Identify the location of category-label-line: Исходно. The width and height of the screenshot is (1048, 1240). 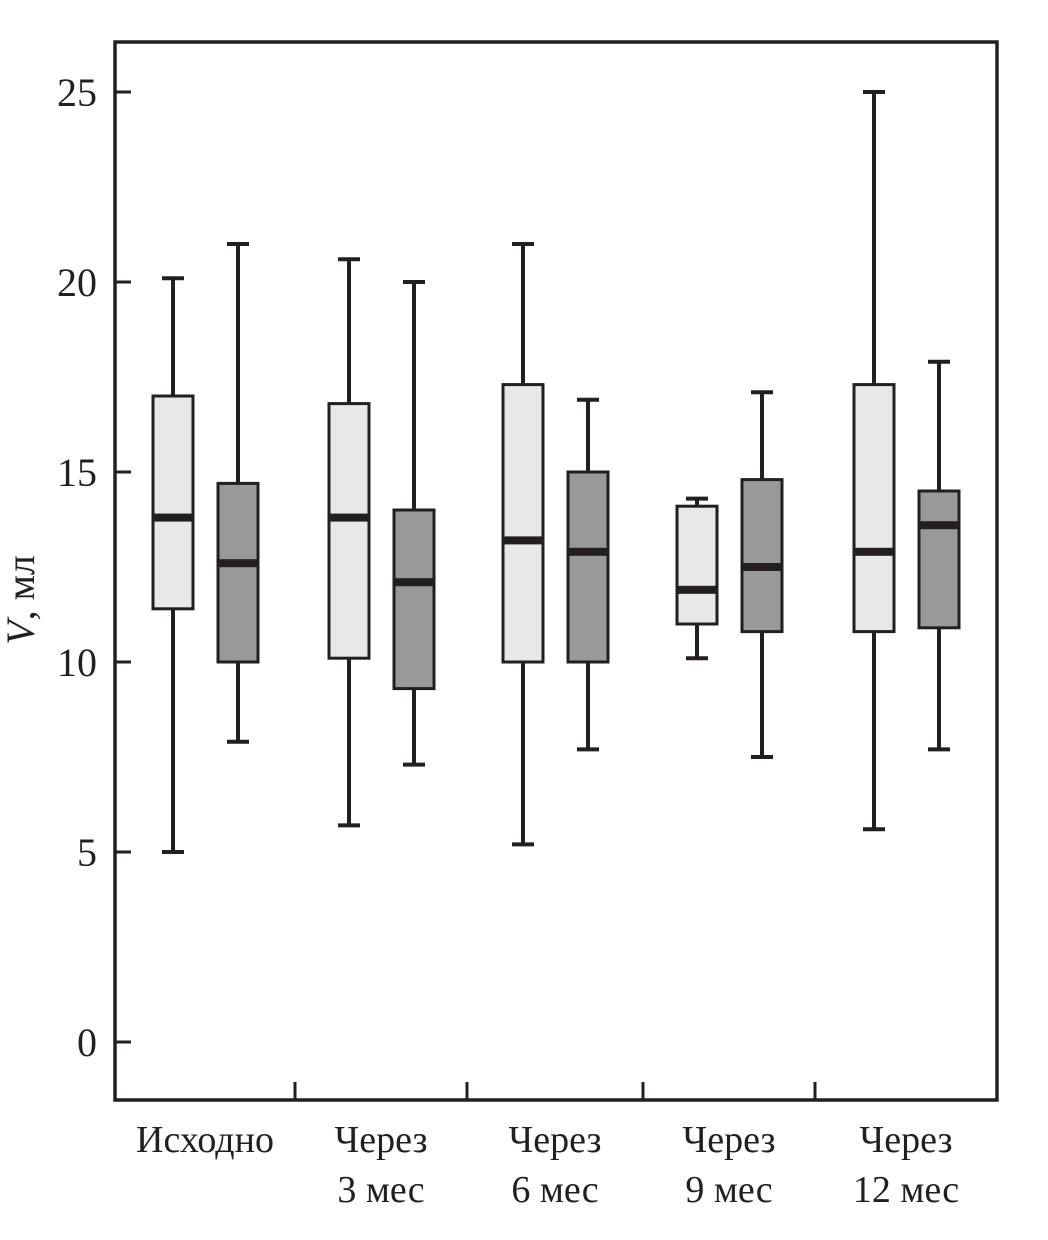
(205, 1140).